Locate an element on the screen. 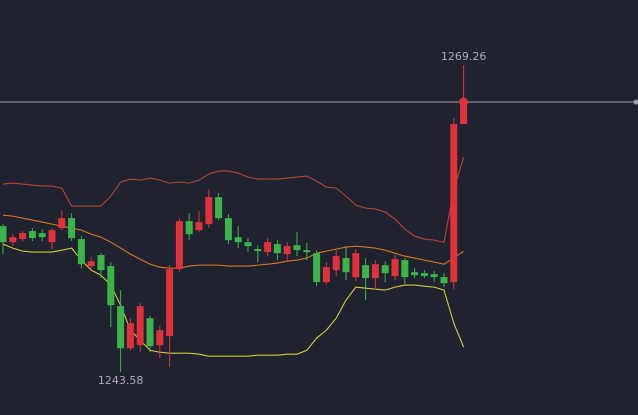 This screenshot has height=415, width=638. last-price-dot is located at coordinates (464, 102).